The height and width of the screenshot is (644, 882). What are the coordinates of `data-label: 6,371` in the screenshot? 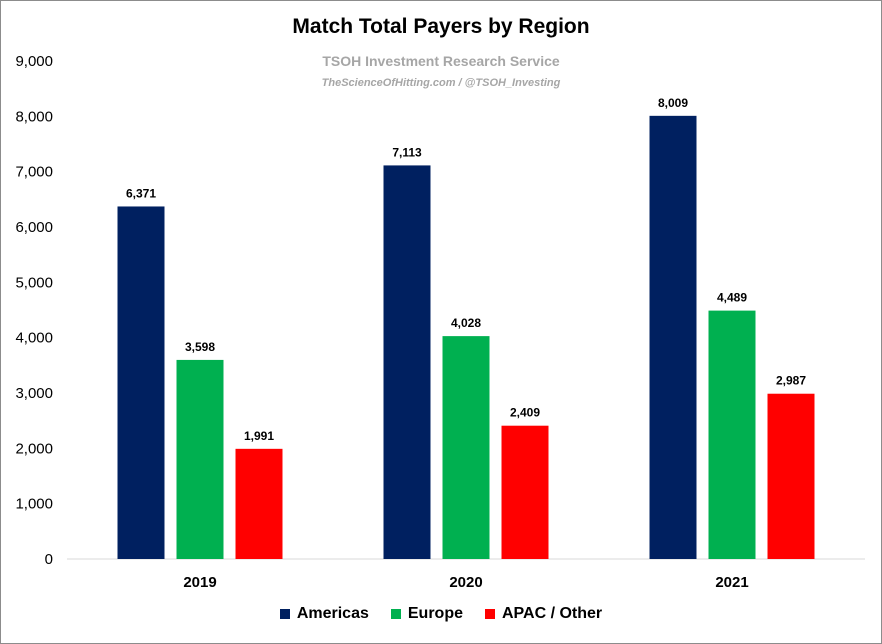 It's located at (141, 193).